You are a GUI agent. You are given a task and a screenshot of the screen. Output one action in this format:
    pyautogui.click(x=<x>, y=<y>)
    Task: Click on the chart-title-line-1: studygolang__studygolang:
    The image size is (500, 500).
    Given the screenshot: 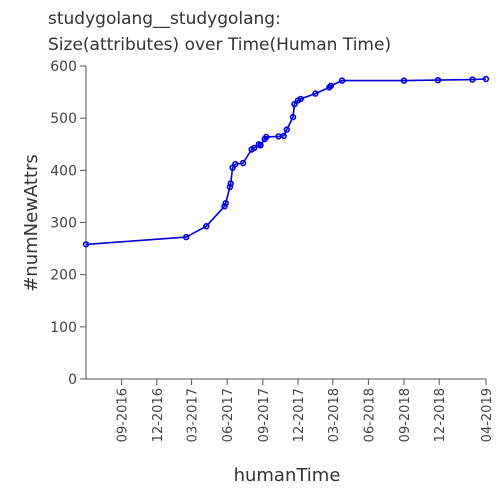 What is the action you would take?
    pyautogui.click(x=164, y=19)
    